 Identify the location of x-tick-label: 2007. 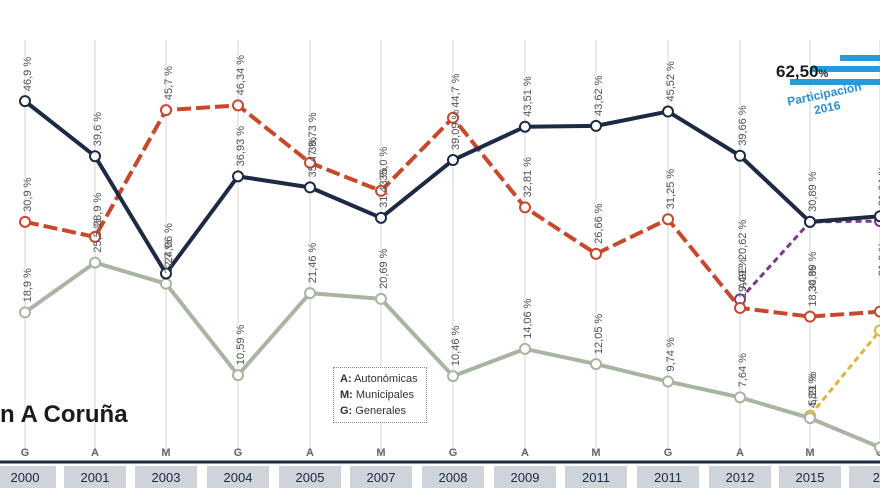
(381, 477).